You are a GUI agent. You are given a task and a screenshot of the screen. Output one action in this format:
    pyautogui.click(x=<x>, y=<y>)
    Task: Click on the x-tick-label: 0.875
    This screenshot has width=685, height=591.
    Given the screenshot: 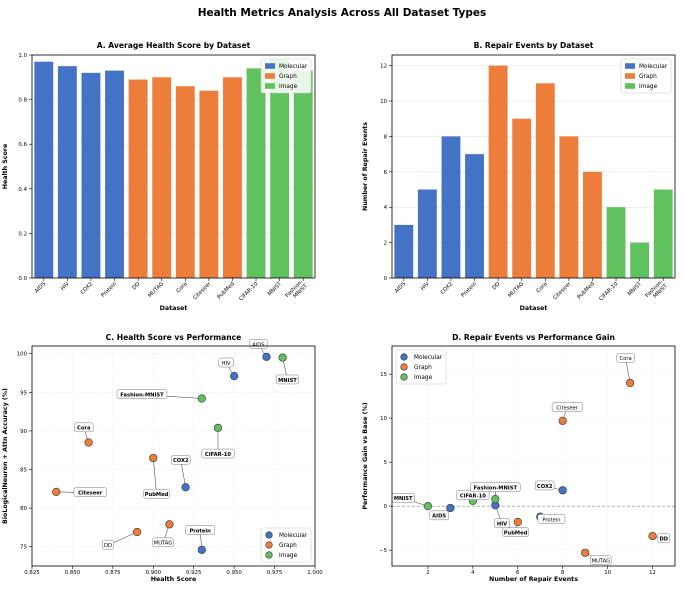 What is the action you would take?
    pyautogui.click(x=112, y=573)
    